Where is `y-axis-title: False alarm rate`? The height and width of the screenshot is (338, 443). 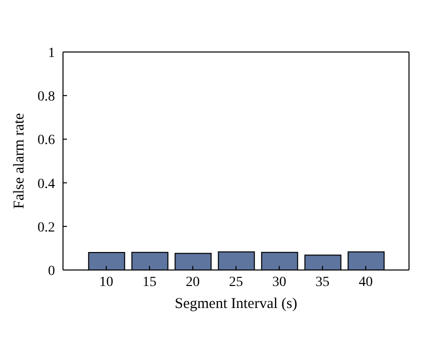
y-axis-title: False alarm rate is located at coordinates (19, 160).